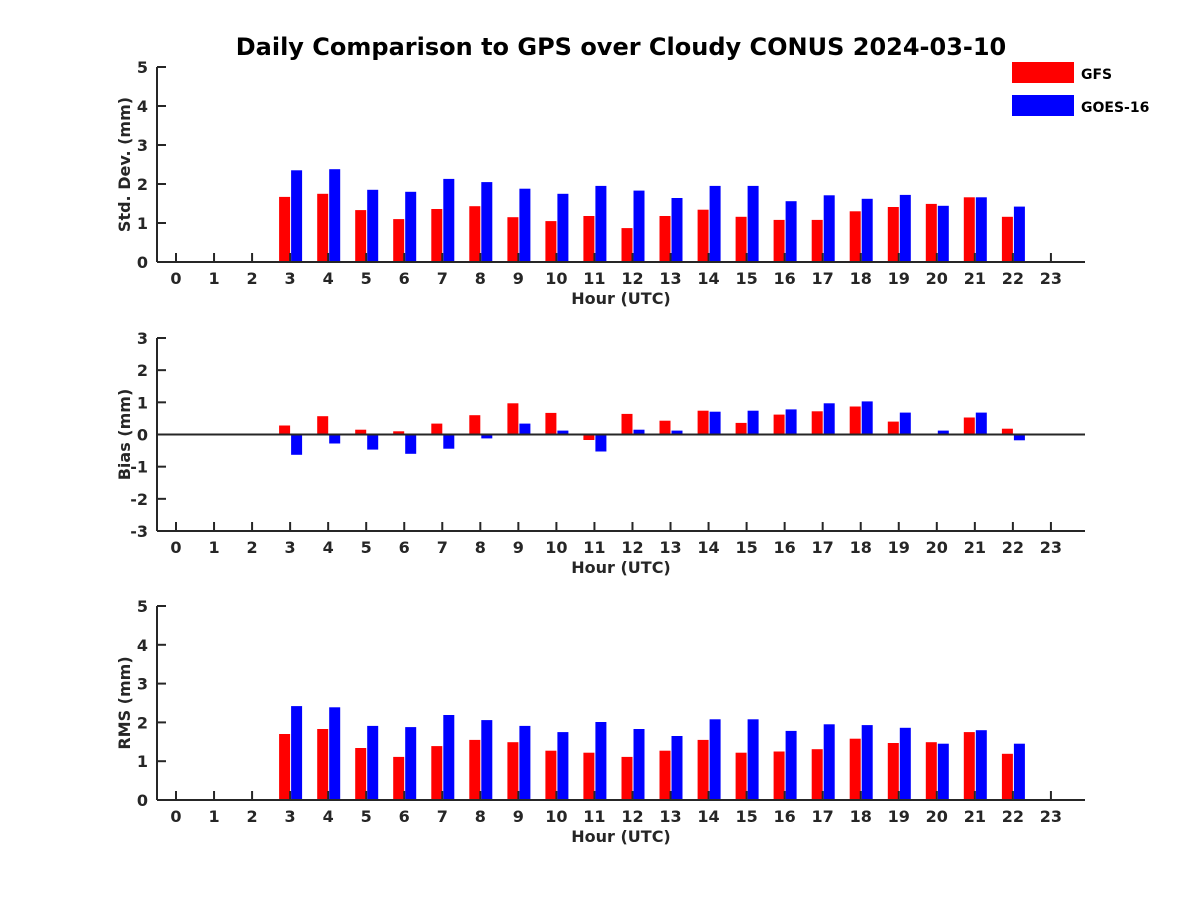 Image resolution: width=1200 pixels, height=900 pixels. What do you see at coordinates (556, 816) in the screenshot?
I see `x-tick-label: 10` at bounding box center [556, 816].